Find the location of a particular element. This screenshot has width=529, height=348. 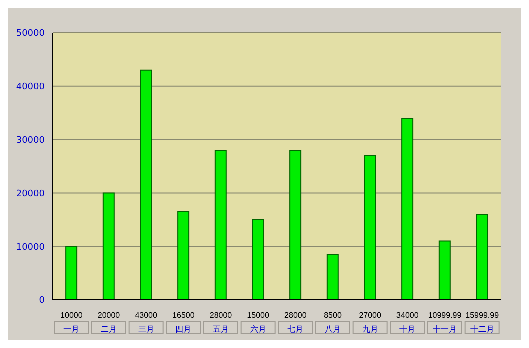

x-tick-label: 九月 is located at coordinates (370, 329).